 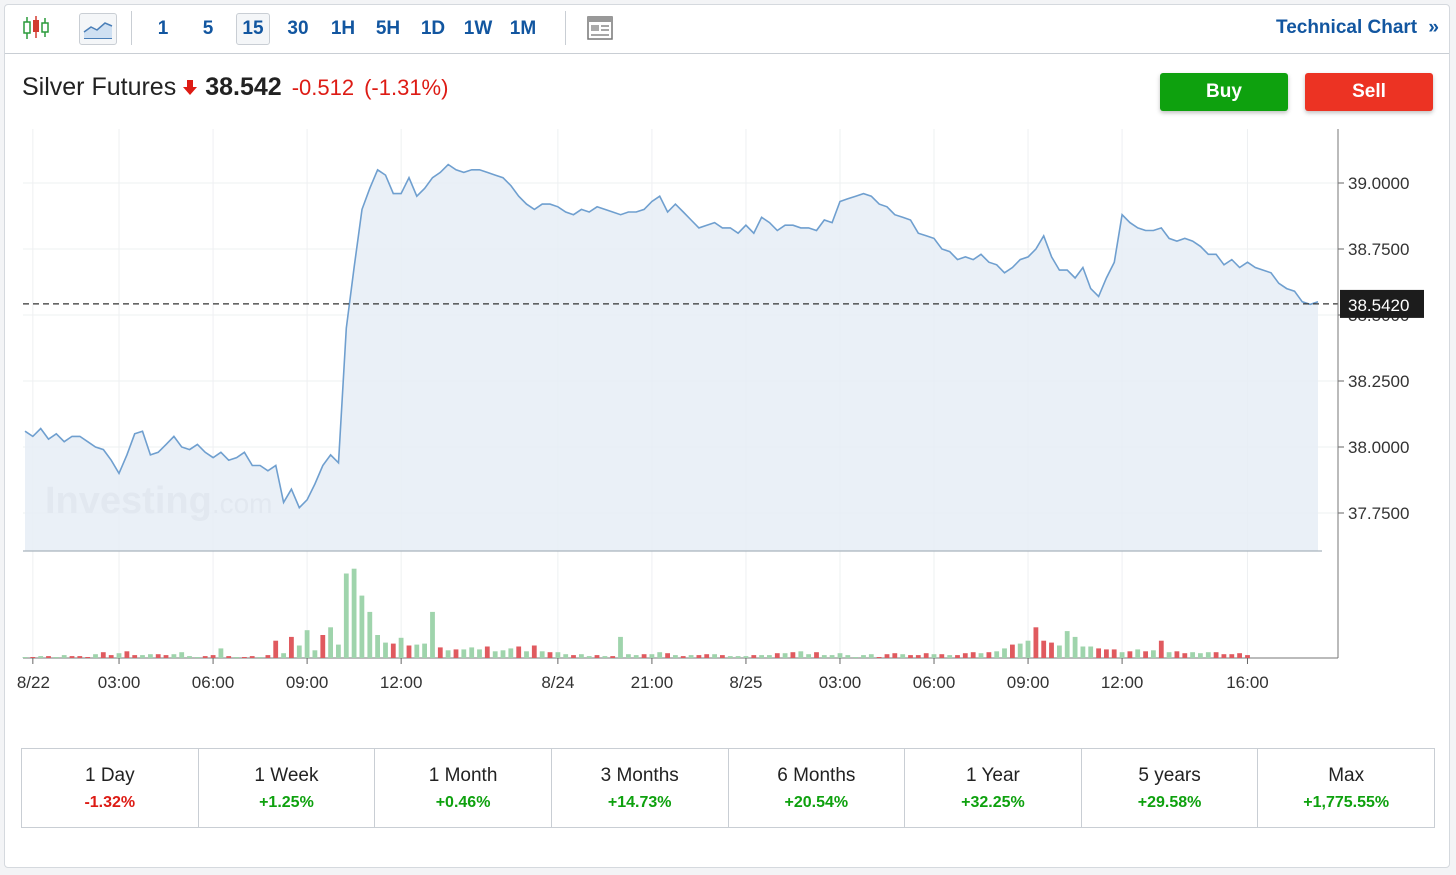 I want to click on performance-label: Max, so click(x=1346, y=775).